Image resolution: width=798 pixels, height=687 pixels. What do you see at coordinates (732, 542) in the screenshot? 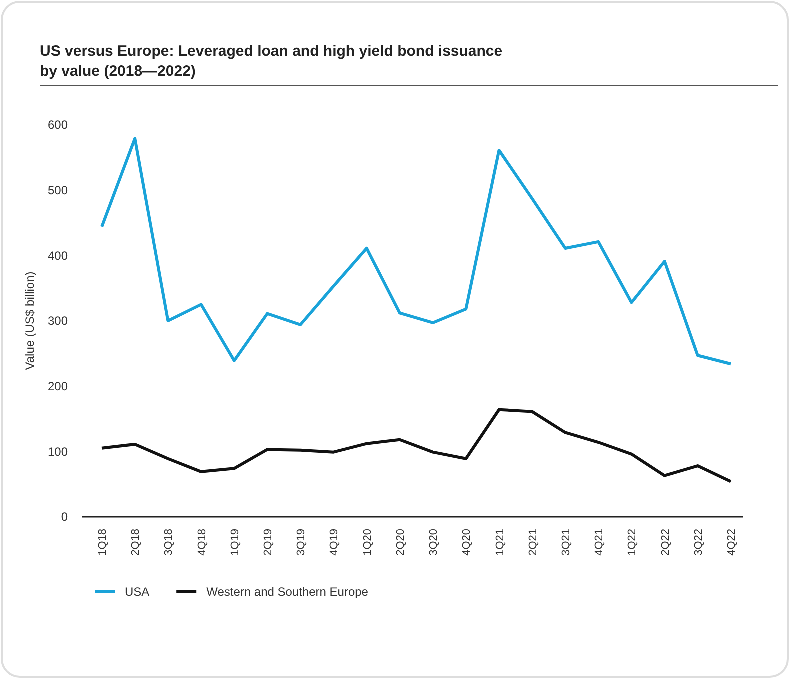
I see `x-tick-label: 4Q22` at bounding box center [732, 542].